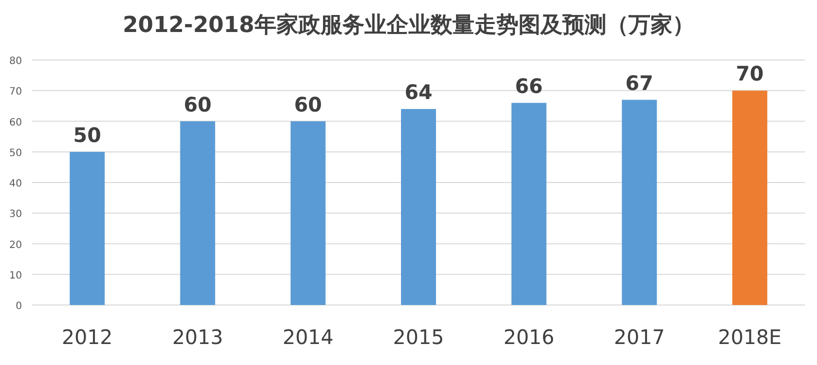 The height and width of the screenshot is (365, 817). What do you see at coordinates (529, 86) in the screenshot?
I see `data-label: 66` at bounding box center [529, 86].